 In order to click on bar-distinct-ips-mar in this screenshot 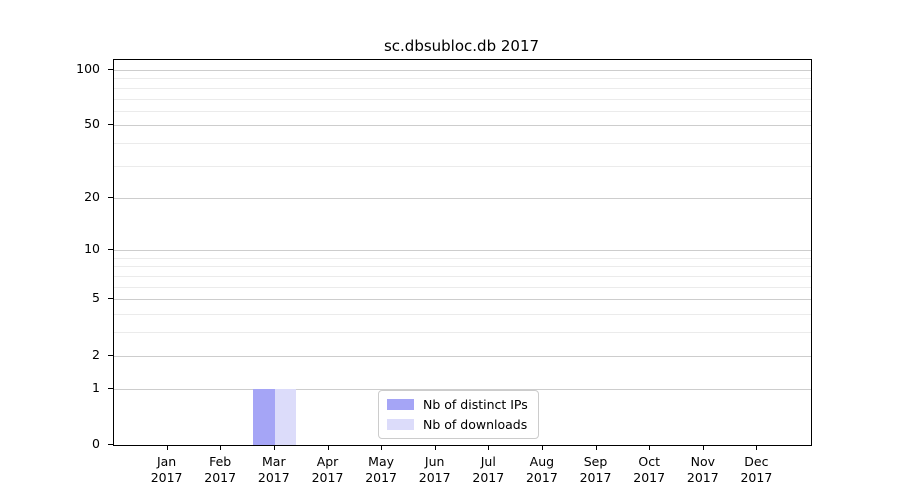, I will do `click(264, 416)`.